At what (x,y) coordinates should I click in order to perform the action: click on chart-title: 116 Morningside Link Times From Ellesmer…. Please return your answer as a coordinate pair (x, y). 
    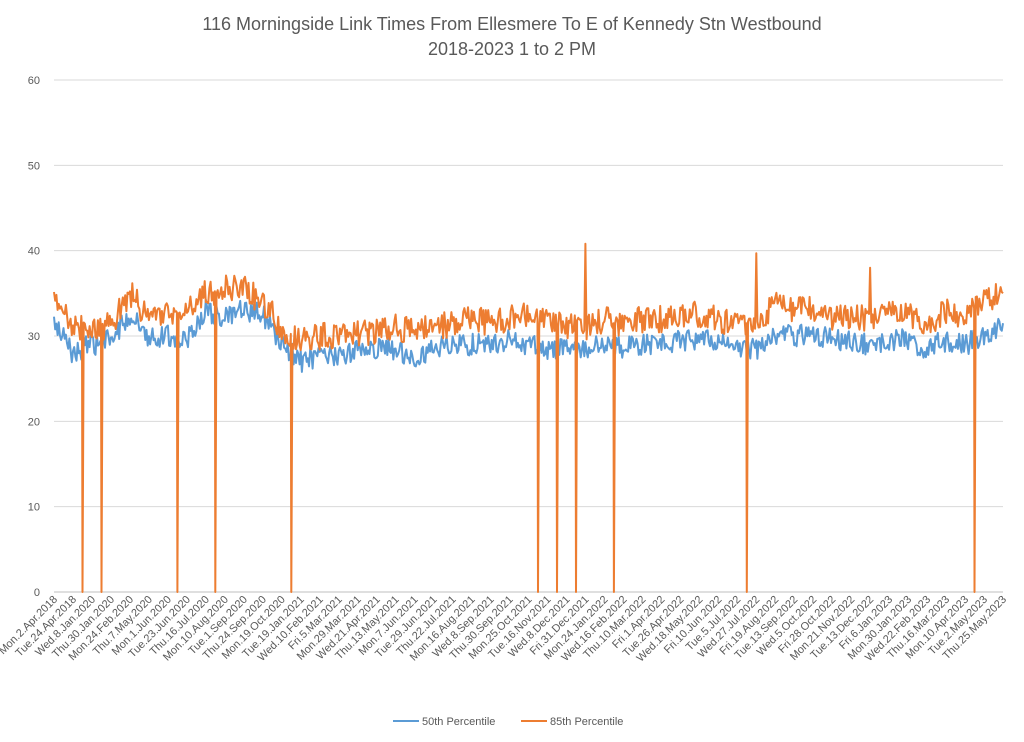
    Looking at the image, I should click on (511, 24).